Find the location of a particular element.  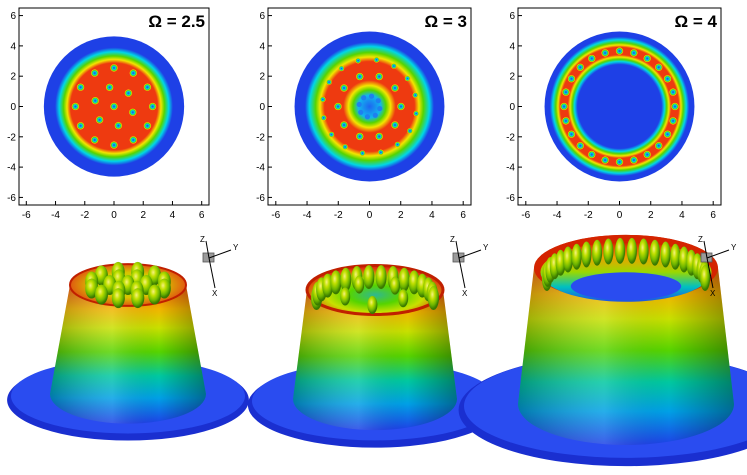

y-tick-label: 0 is located at coordinates (13, 107).